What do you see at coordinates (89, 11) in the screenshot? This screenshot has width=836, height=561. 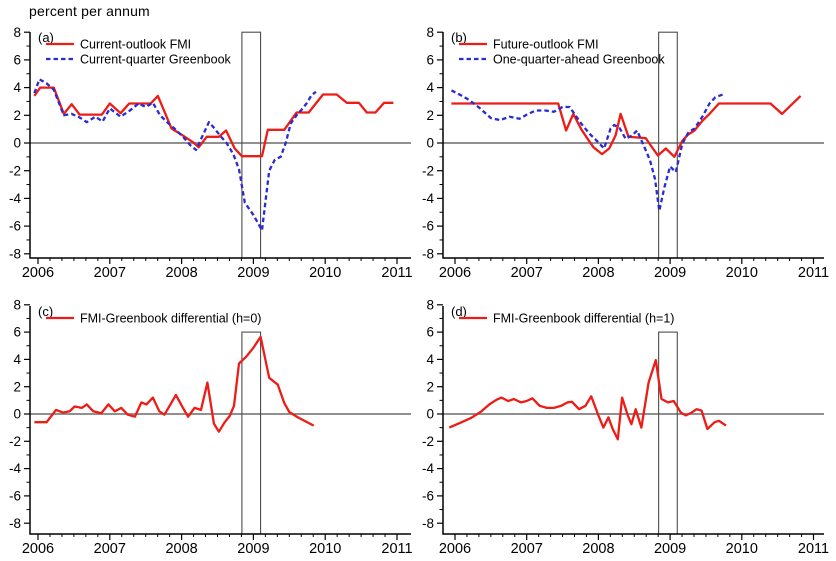 I see `chart-title: percent per annum` at bounding box center [89, 11].